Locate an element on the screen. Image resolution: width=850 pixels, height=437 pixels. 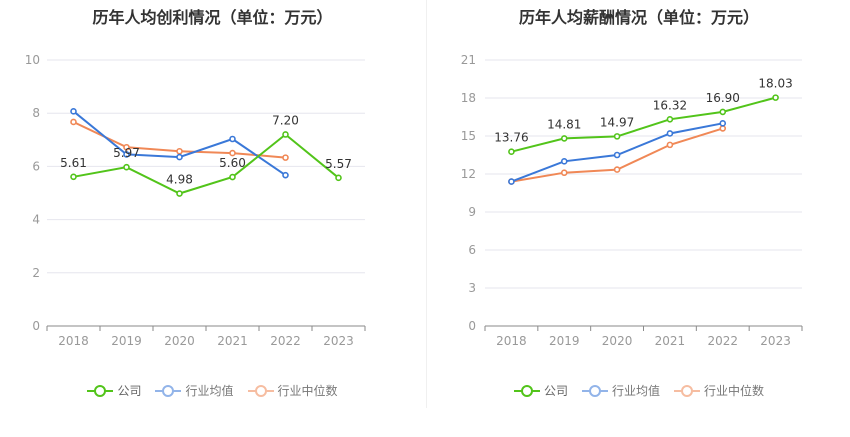
y-tick-label: 4 is located at coordinates (36, 220).